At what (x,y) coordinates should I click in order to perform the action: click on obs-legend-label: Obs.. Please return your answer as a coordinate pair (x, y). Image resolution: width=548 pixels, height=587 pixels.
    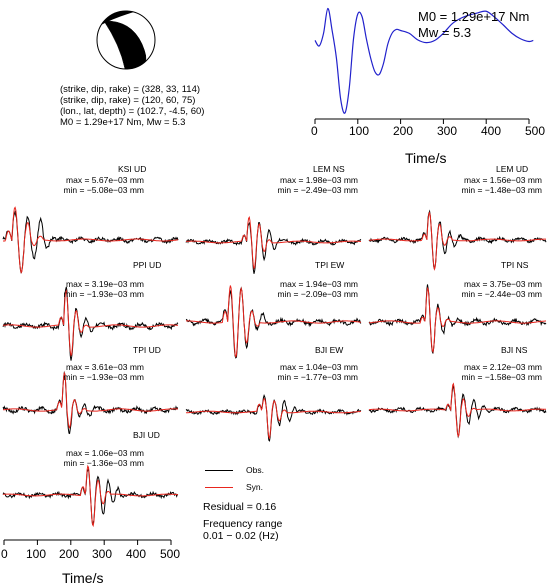
    Looking at the image, I should click on (255, 470).